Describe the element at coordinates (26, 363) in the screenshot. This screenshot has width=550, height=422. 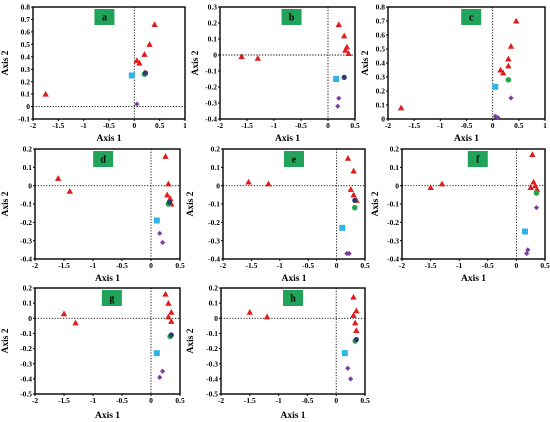
I see `y-tick-label: -0.3` at that location.